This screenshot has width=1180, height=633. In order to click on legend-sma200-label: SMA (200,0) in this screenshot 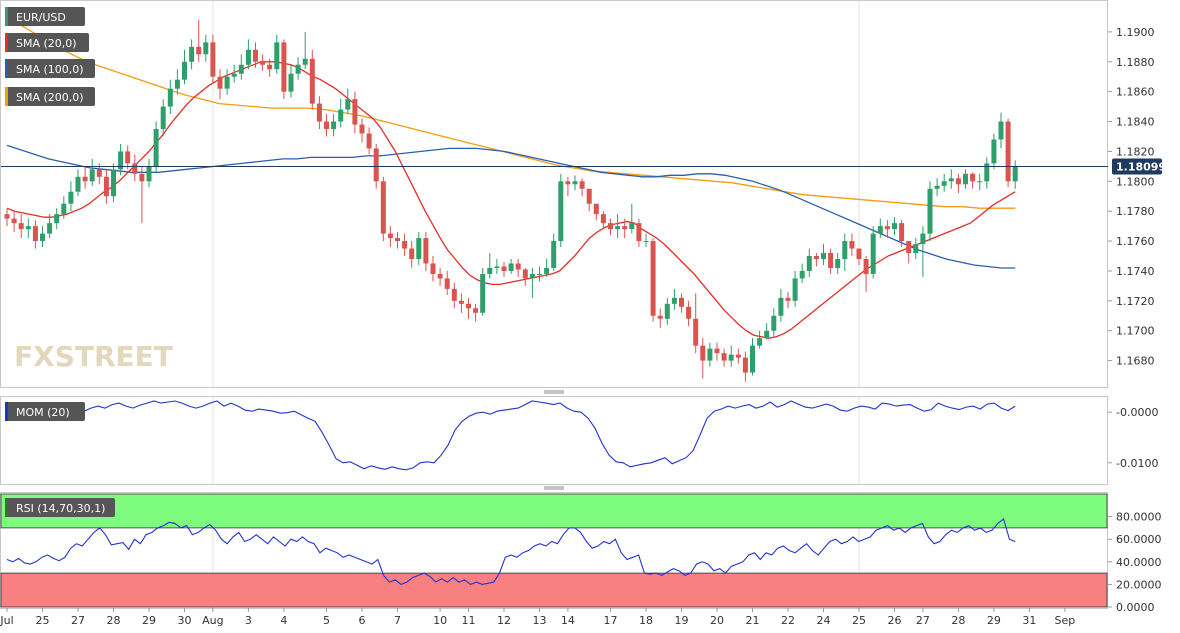, I will do `click(50, 97)`.